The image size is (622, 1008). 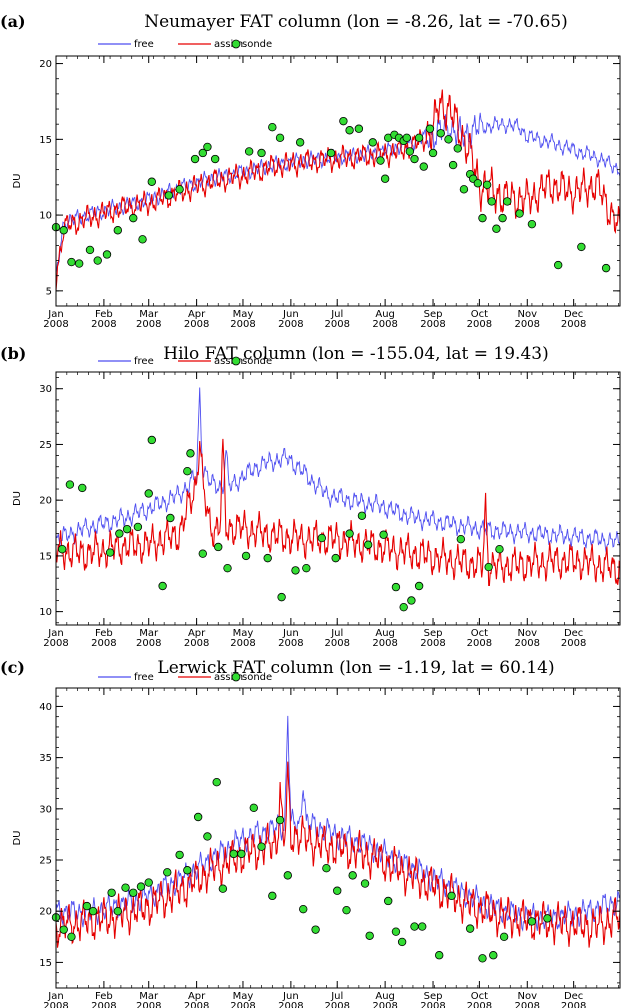 I want to click on x-tick-label-month: Mar, so click(x=149, y=633).